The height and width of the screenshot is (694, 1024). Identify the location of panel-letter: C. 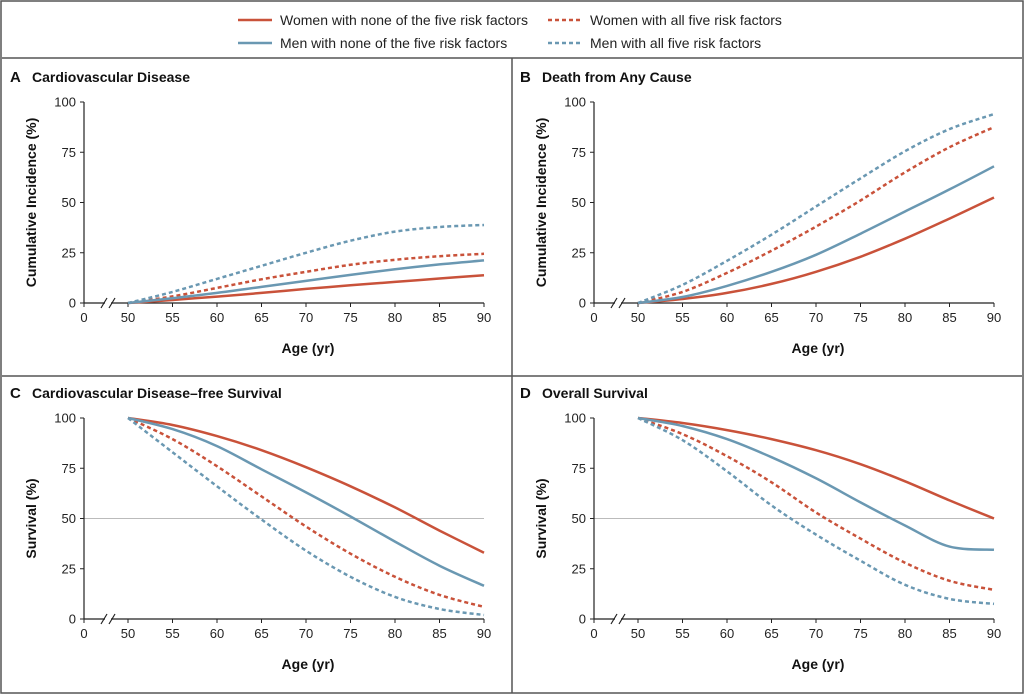
(15, 393).